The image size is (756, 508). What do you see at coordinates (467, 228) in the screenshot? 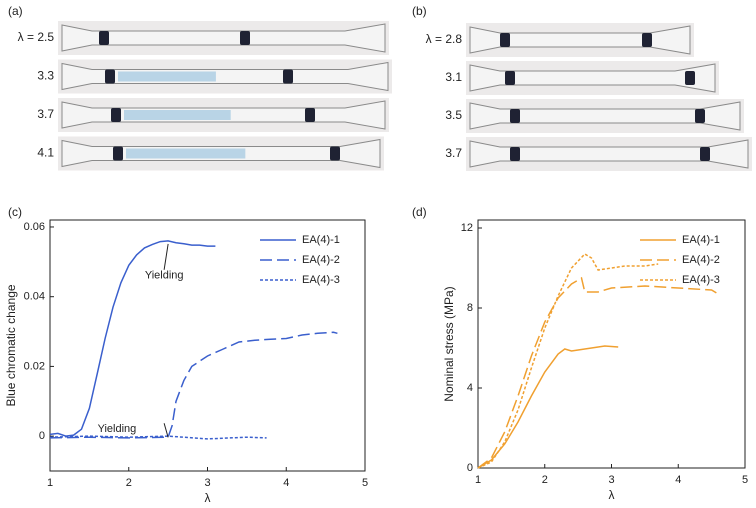
I see `y-tick-label: 12` at bounding box center [467, 228].